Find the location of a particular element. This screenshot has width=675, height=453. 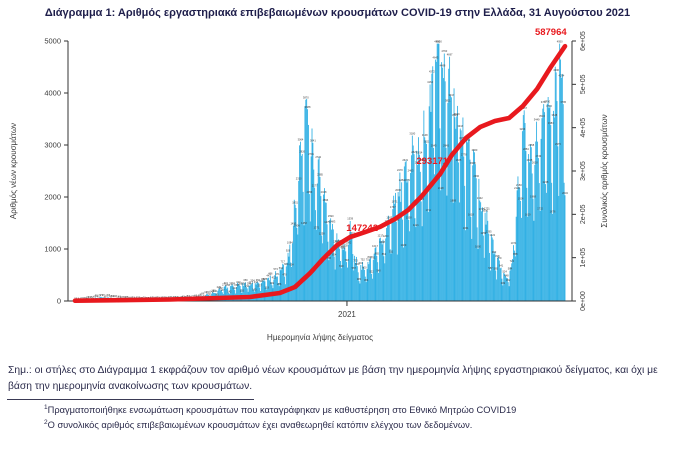

svg-text: 1450 is located at coordinates (293, 223).